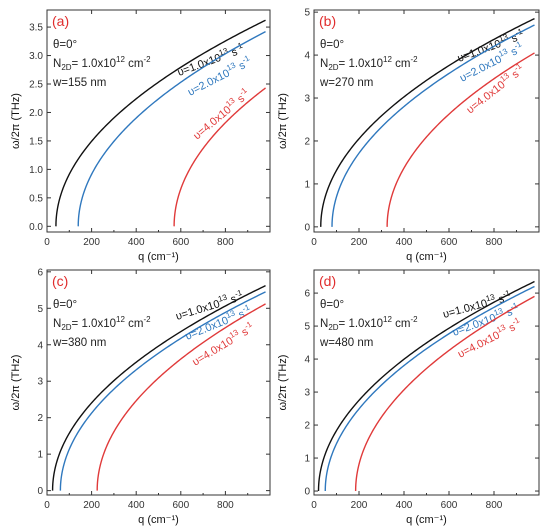  What do you see at coordinates (36, 85) in the screenshot?
I see `y-tick-label: 2.5` at bounding box center [36, 85].